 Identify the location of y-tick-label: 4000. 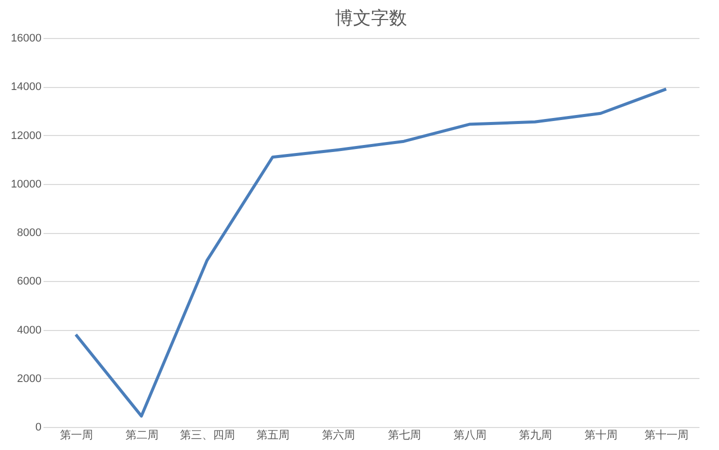
(29, 330).